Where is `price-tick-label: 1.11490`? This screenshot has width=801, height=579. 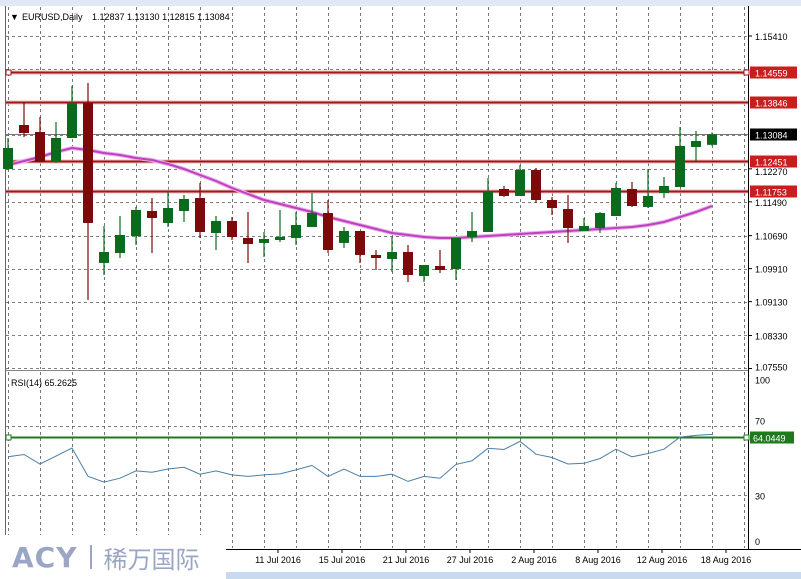
price-tick-label: 1.11490 is located at coordinates (771, 203).